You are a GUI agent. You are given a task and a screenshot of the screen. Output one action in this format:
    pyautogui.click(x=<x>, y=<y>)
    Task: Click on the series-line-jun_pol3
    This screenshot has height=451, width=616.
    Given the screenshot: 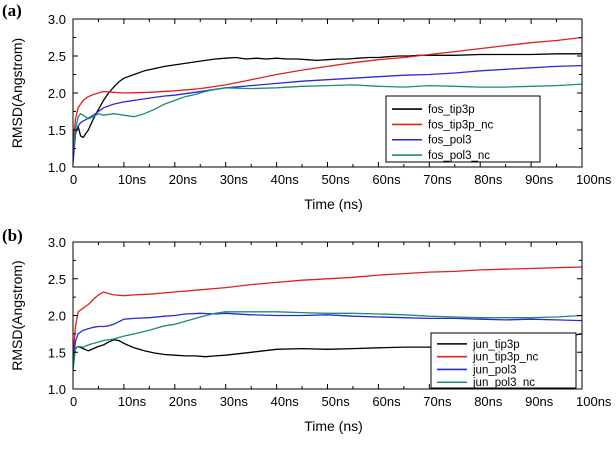 What is the action you would take?
    pyautogui.click(x=327, y=339)
    